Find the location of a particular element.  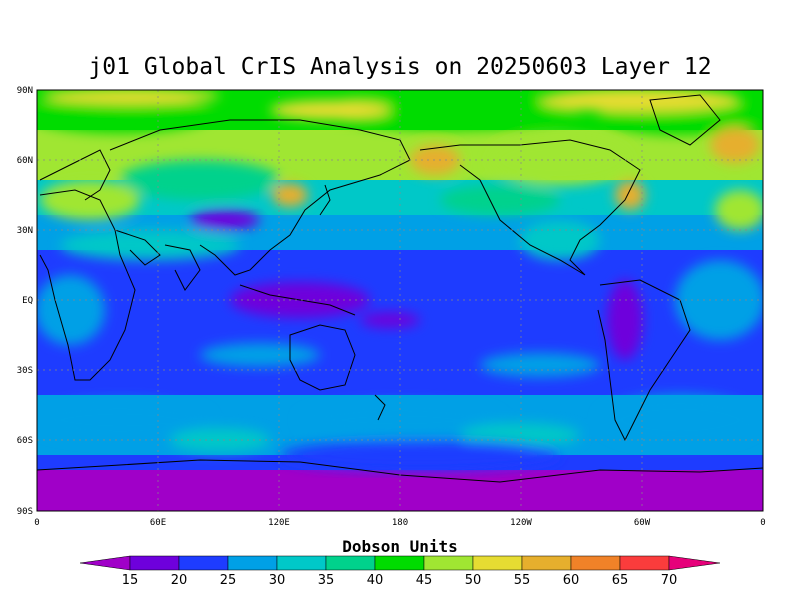

coast-greenland is located at coordinates (685, 120).